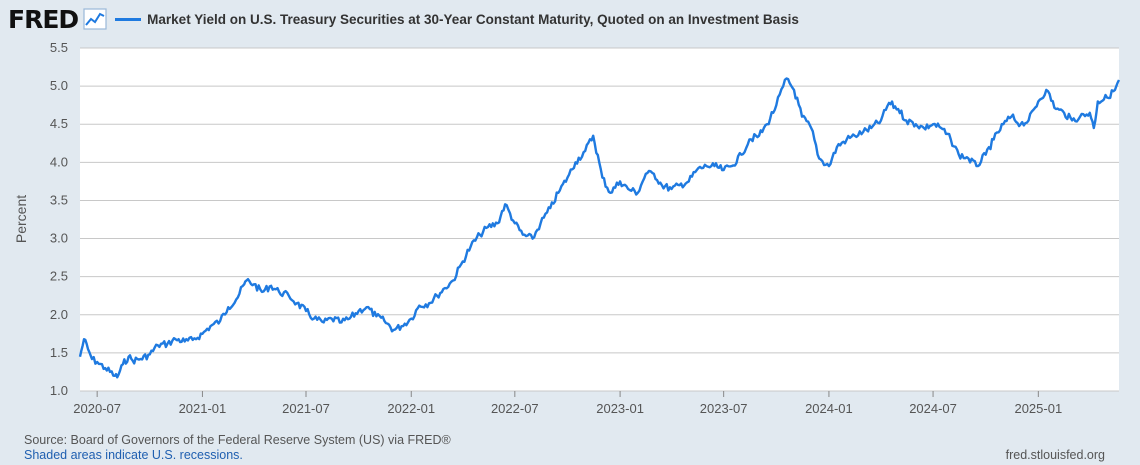 The image size is (1140, 465). I want to click on y-tick-label: 3.0, so click(59, 238).